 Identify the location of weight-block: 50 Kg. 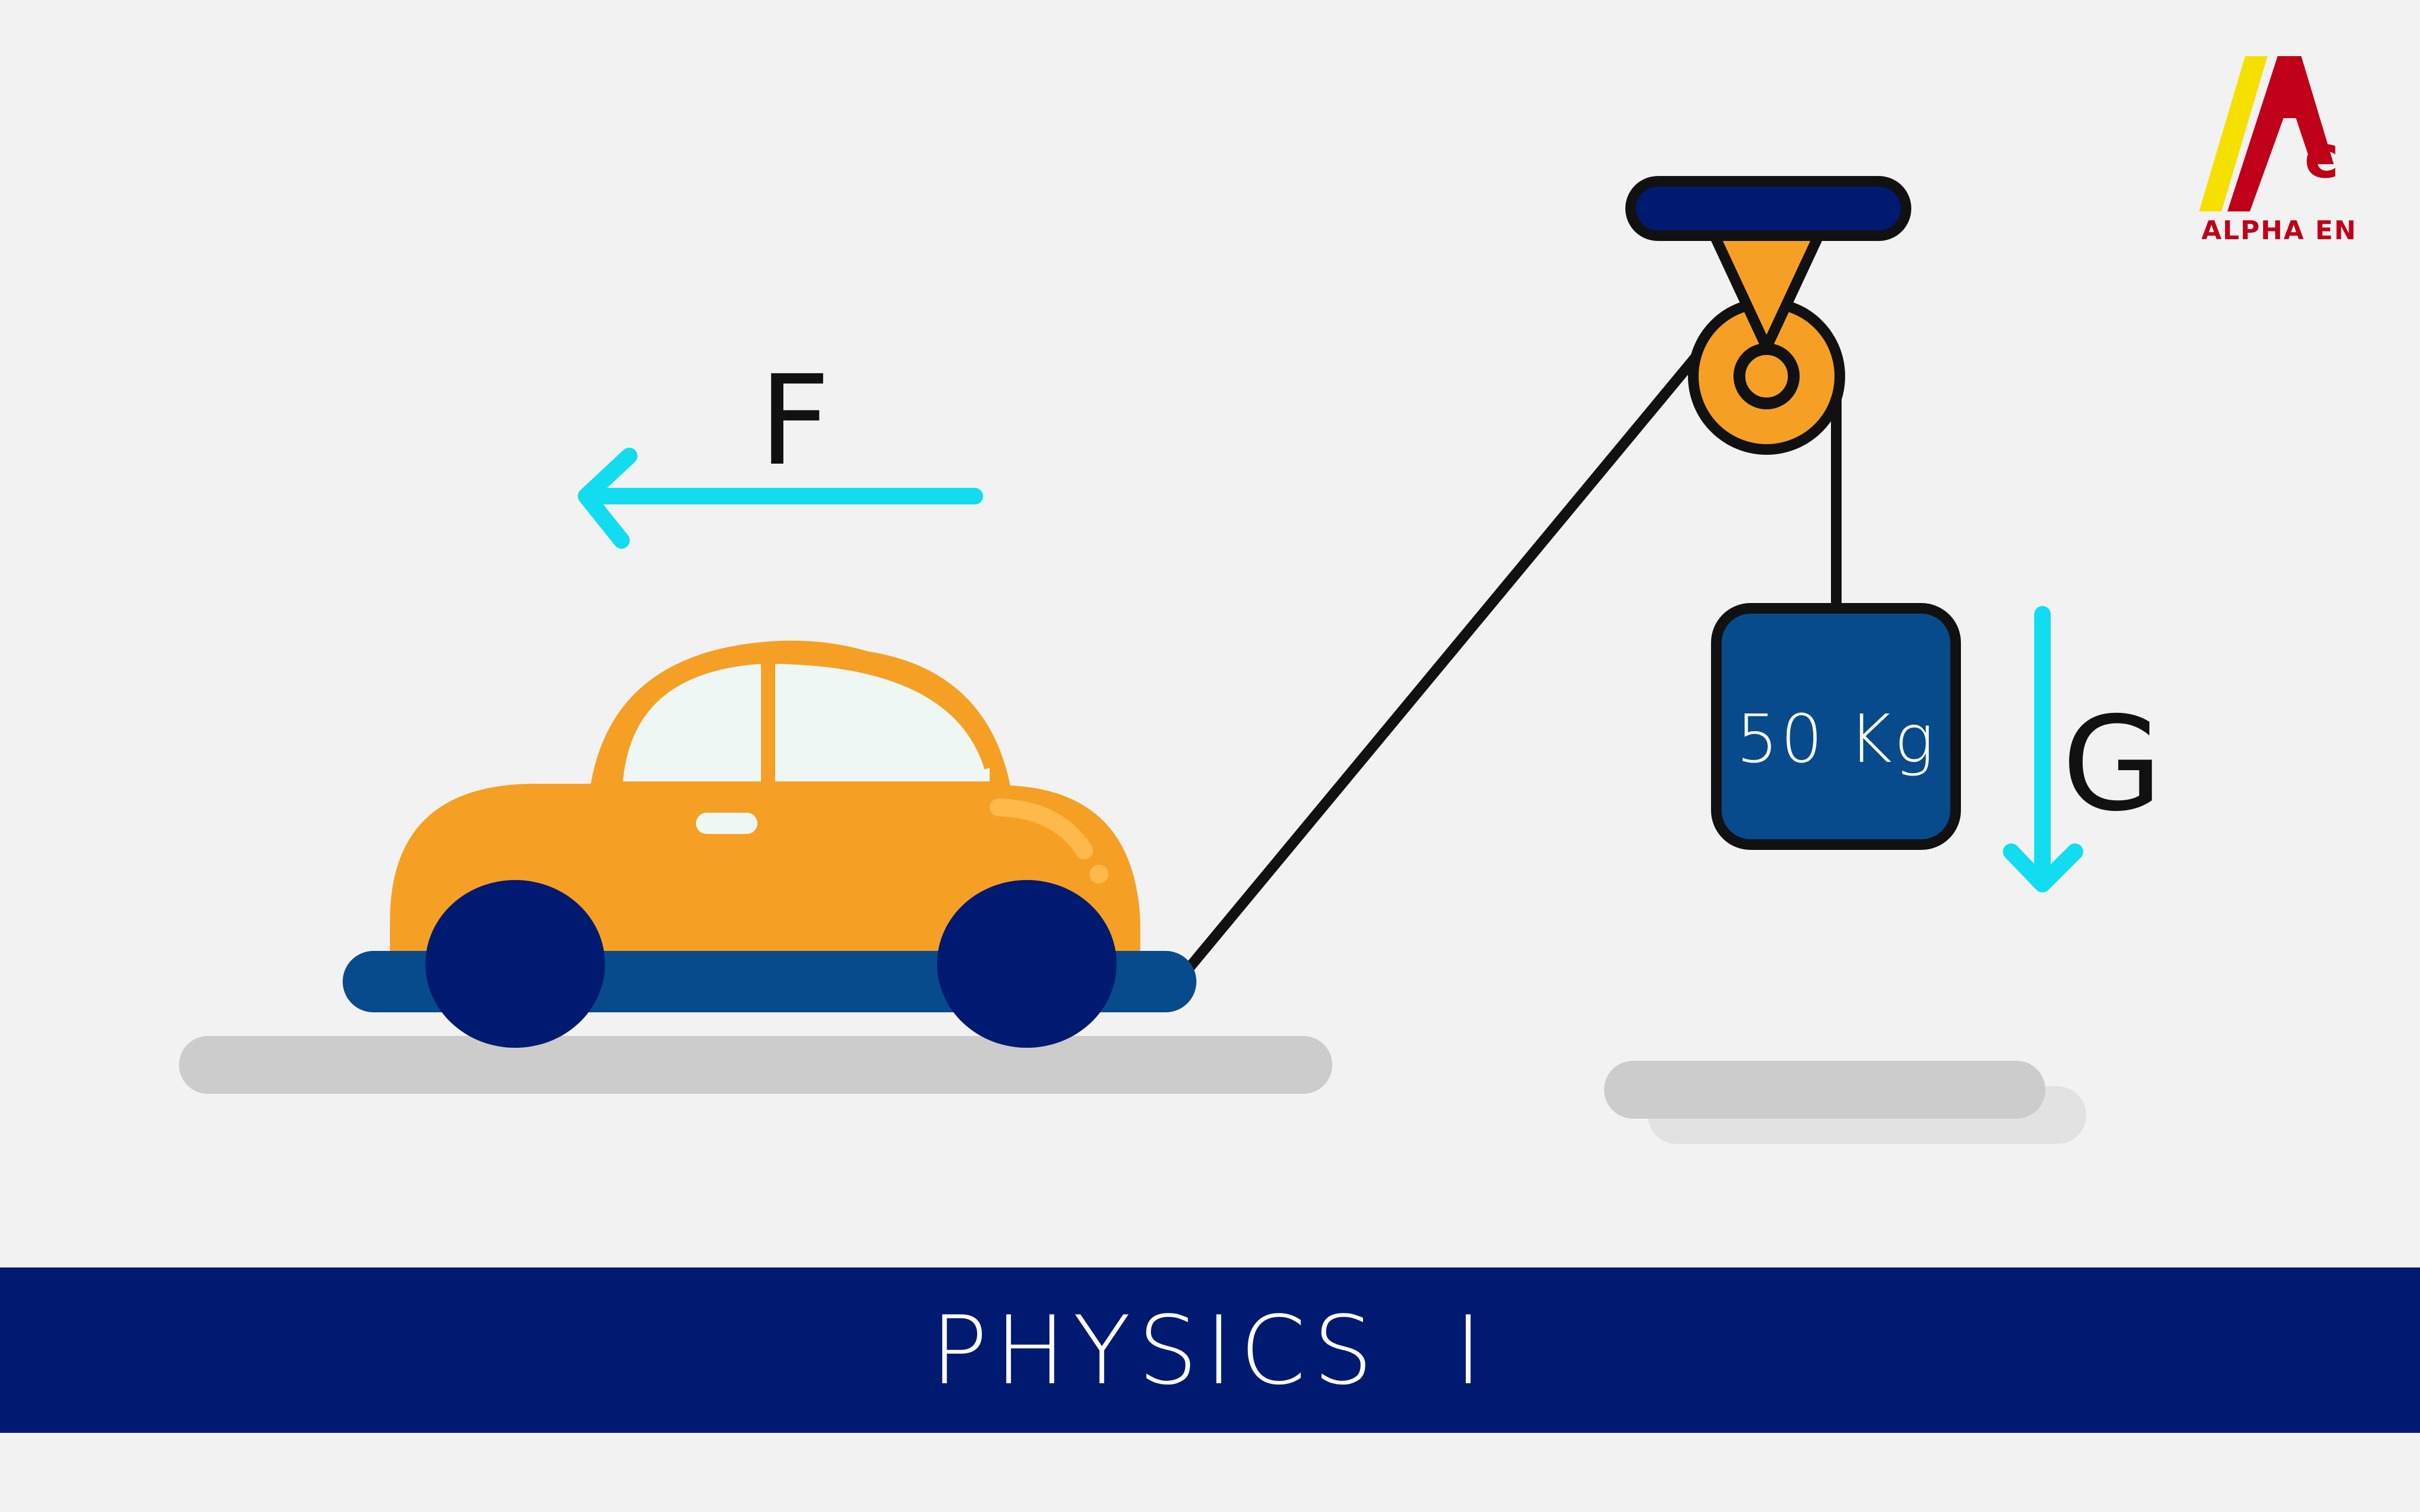
(1836, 726).